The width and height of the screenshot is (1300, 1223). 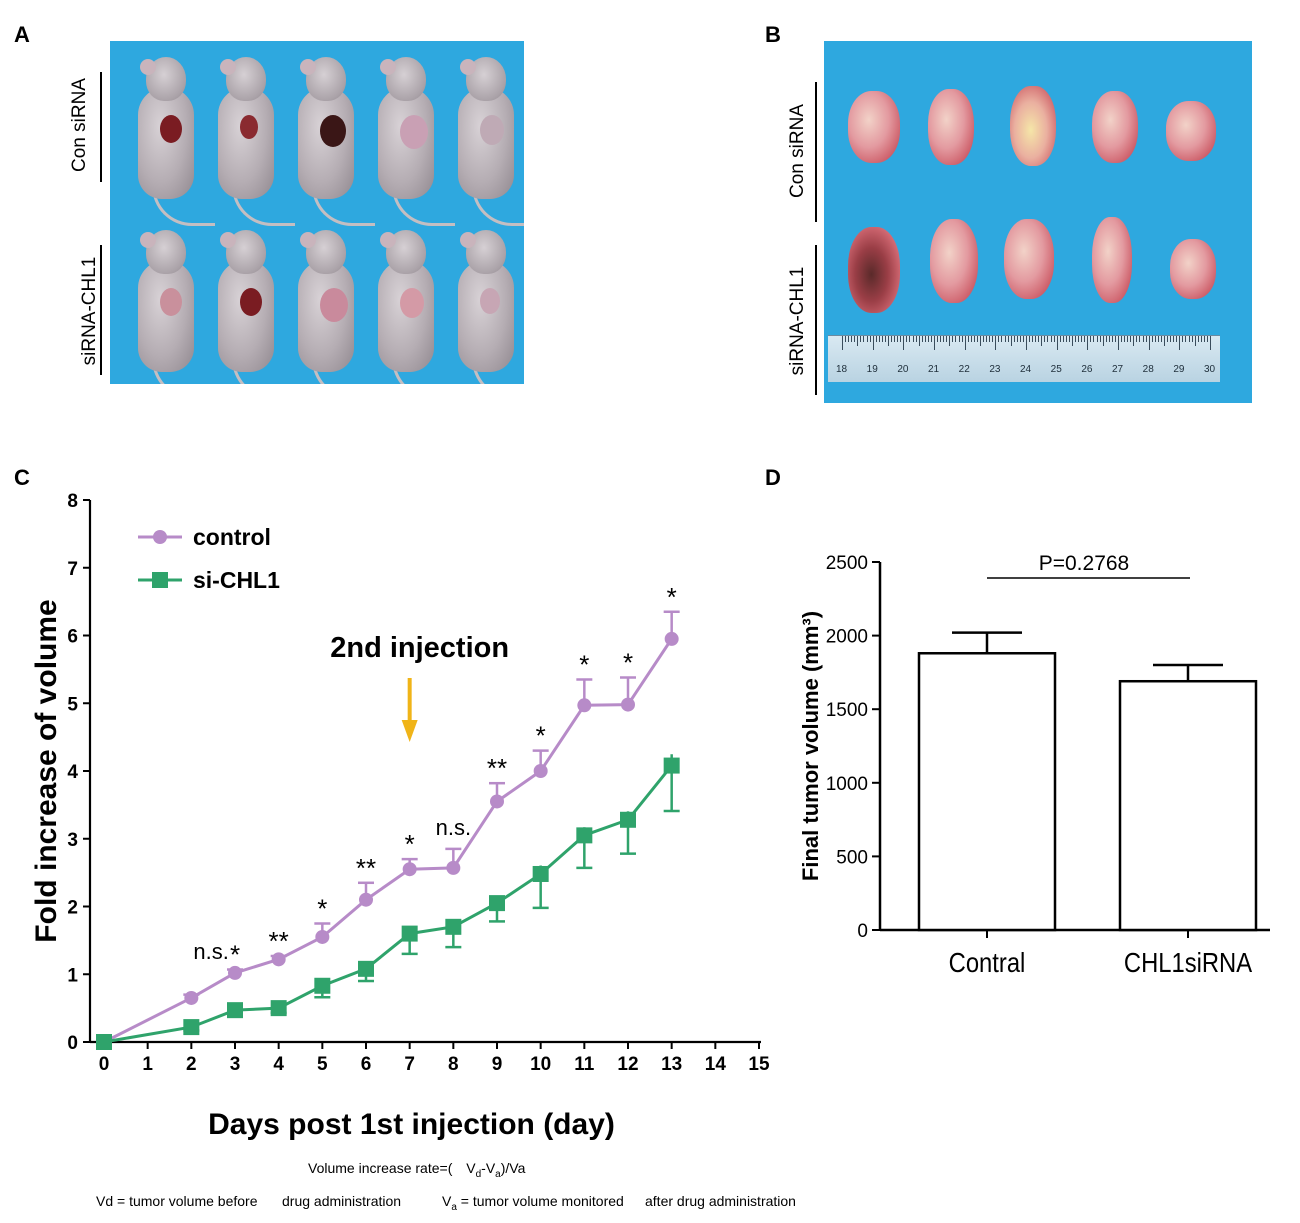 I want to click on annotation-arrow-head, so click(x=409, y=731).